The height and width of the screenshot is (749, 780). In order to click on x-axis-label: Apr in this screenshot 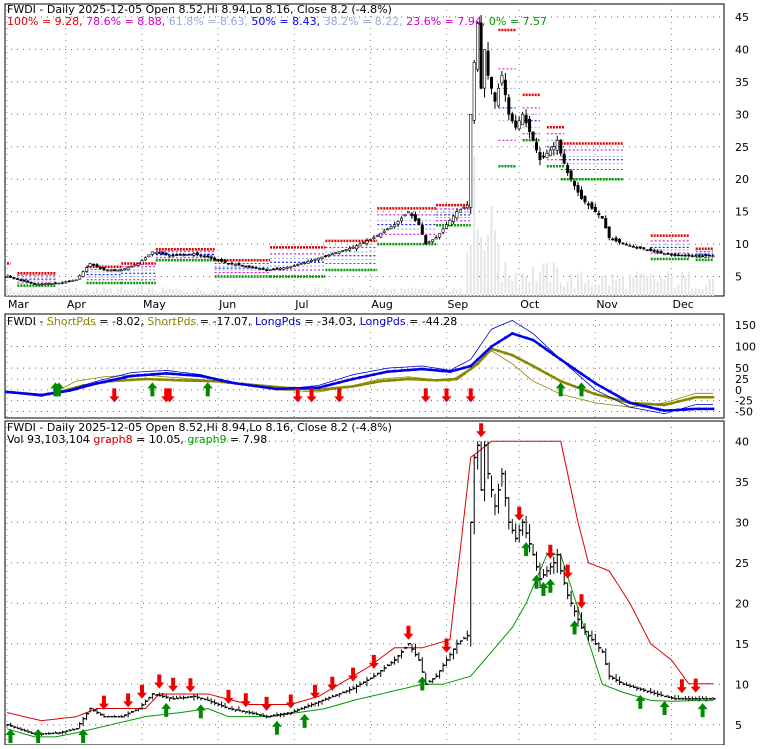, I will do `click(77, 304)`.